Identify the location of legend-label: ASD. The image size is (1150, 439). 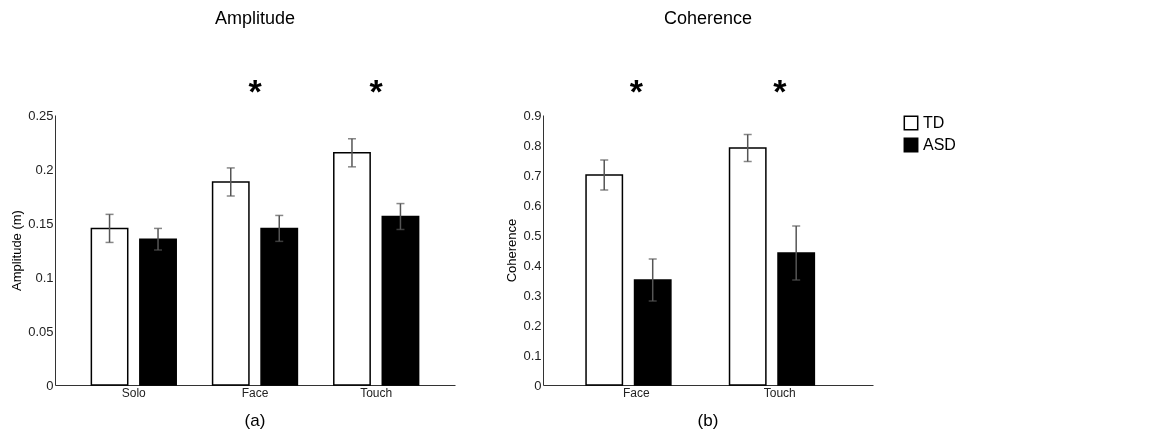
(939, 144).